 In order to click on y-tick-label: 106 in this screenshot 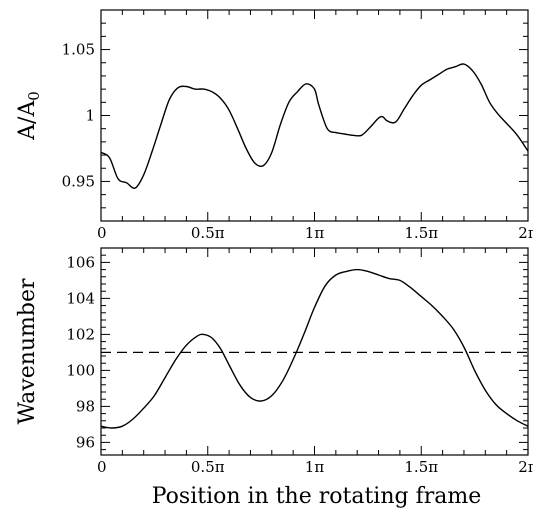, I will do `click(80, 262)`.